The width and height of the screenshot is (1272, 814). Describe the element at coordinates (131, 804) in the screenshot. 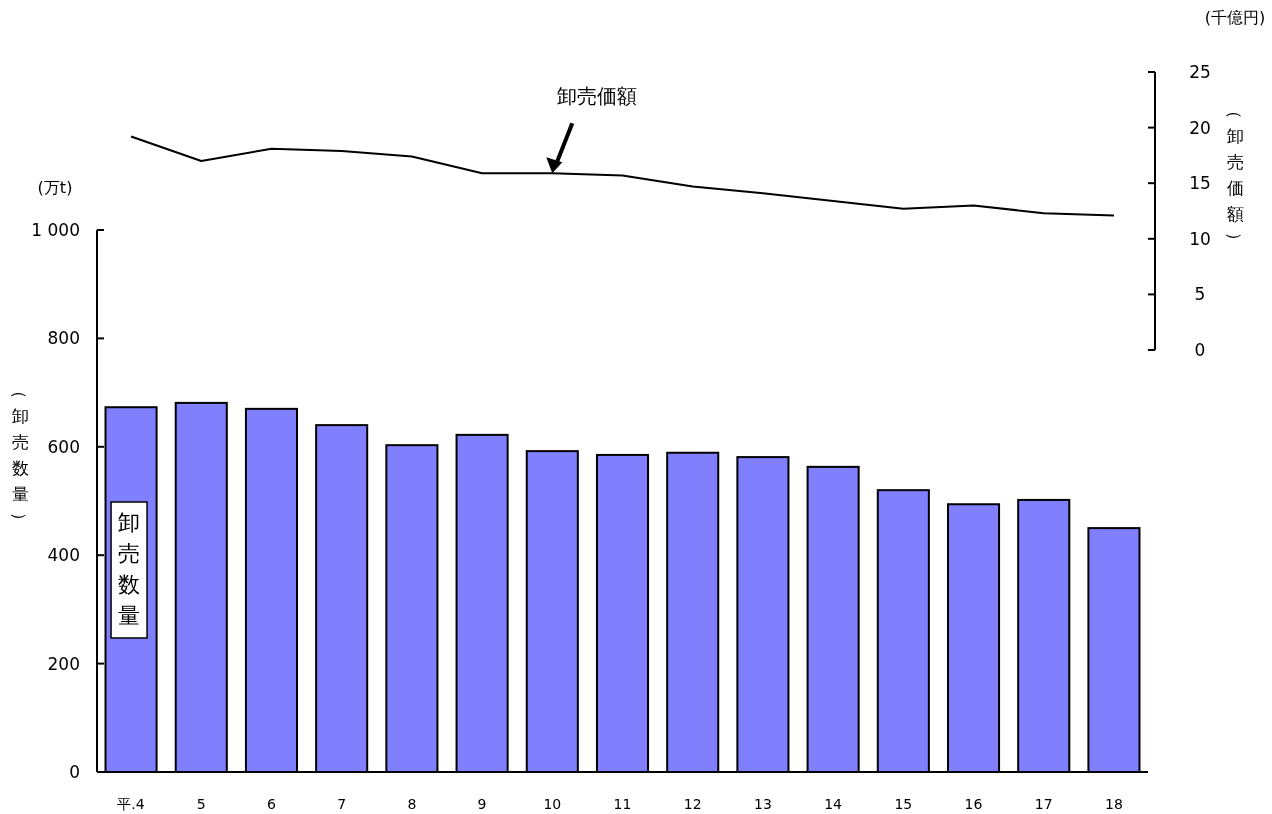

I see `x-tick-label: 平.4` at that location.